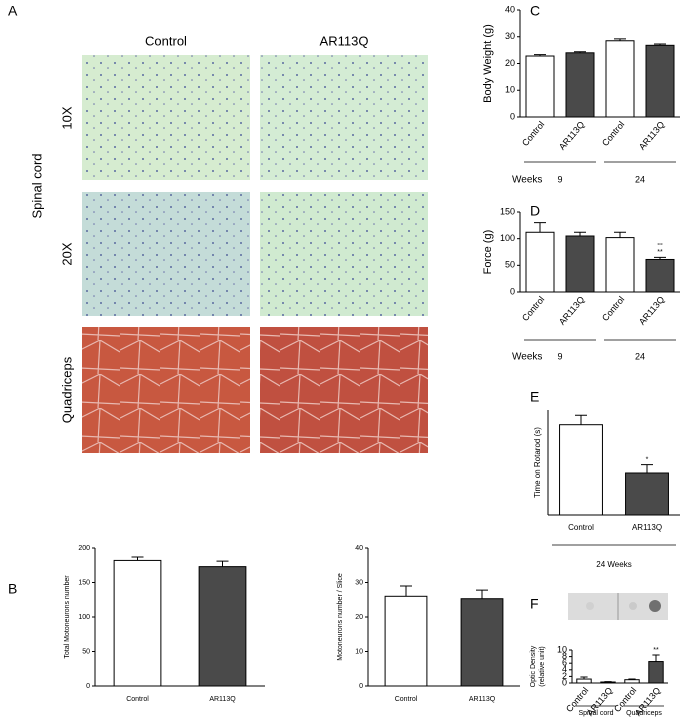  I want to click on y-tick-label: 4, so click(564, 669).